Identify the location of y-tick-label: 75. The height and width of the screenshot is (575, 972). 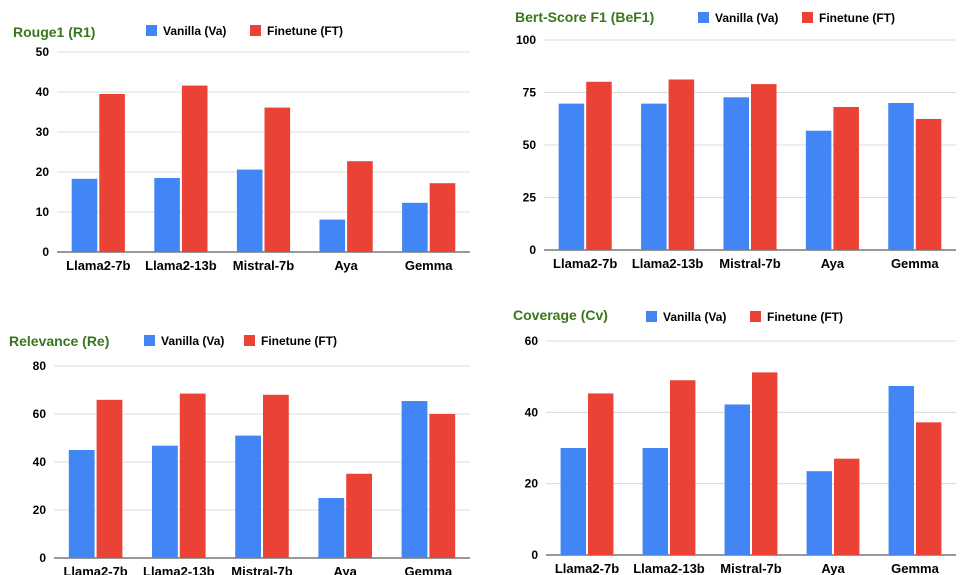
(530, 93).